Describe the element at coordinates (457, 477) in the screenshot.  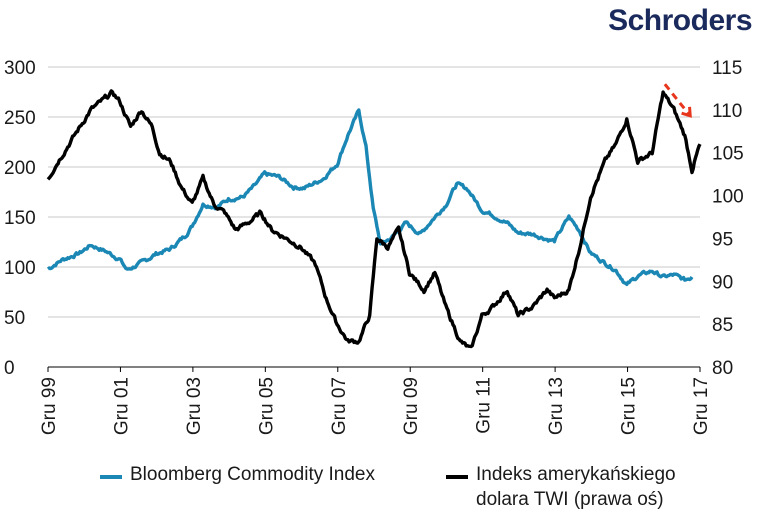
I see `legend-swatch-dollar` at that location.